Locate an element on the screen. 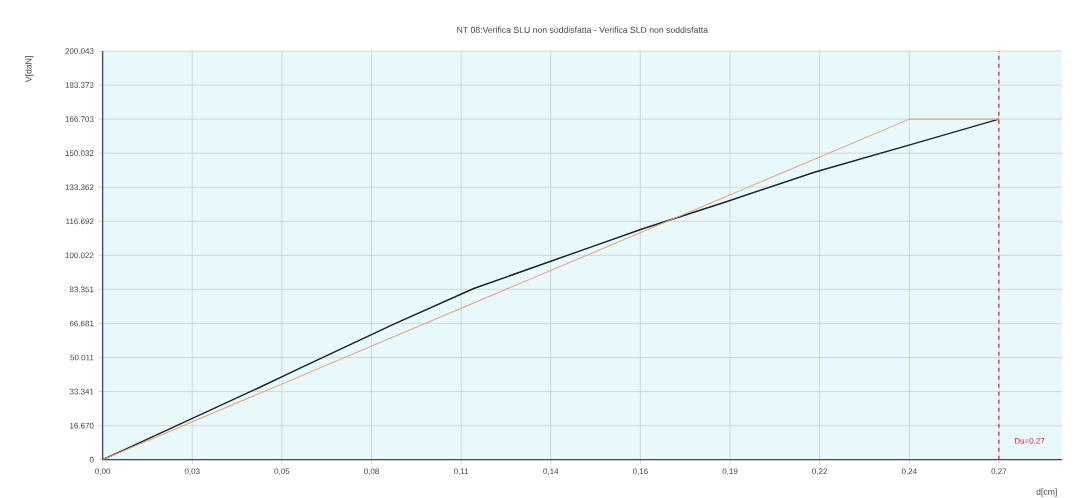 The height and width of the screenshot is (498, 1077). x-tick-label: 0,24 is located at coordinates (909, 472).